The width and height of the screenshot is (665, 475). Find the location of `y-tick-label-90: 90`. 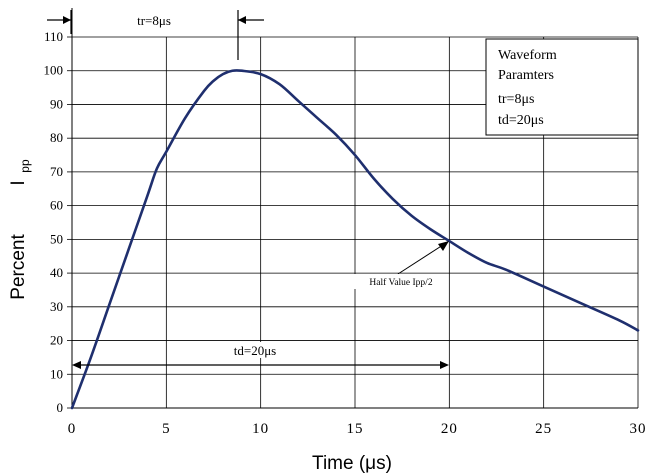

y-tick-label-90: 90 is located at coordinates (56, 103).